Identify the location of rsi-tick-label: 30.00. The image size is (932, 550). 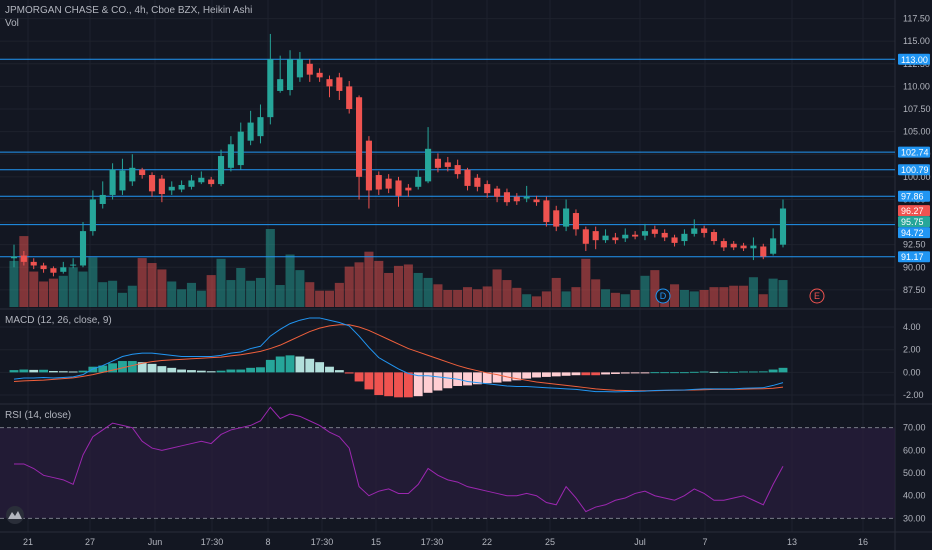
(914, 518).